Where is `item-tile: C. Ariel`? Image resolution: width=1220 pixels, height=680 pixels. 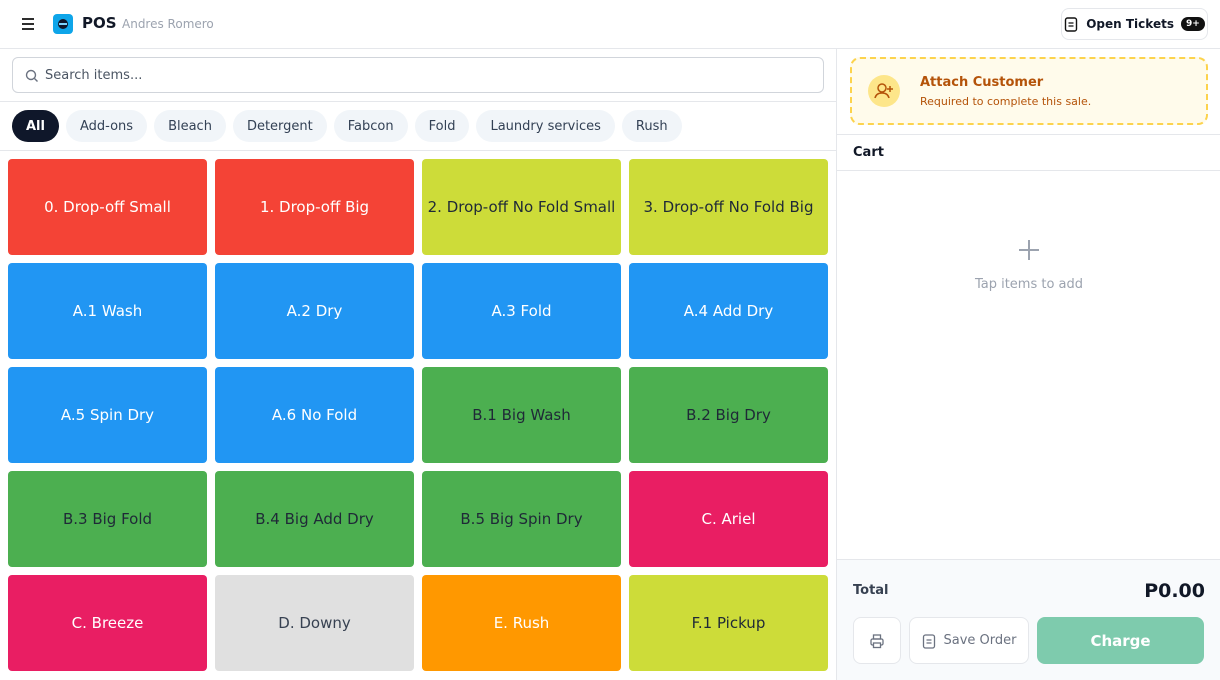
item-tile: C. Ariel is located at coordinates (728, 519).